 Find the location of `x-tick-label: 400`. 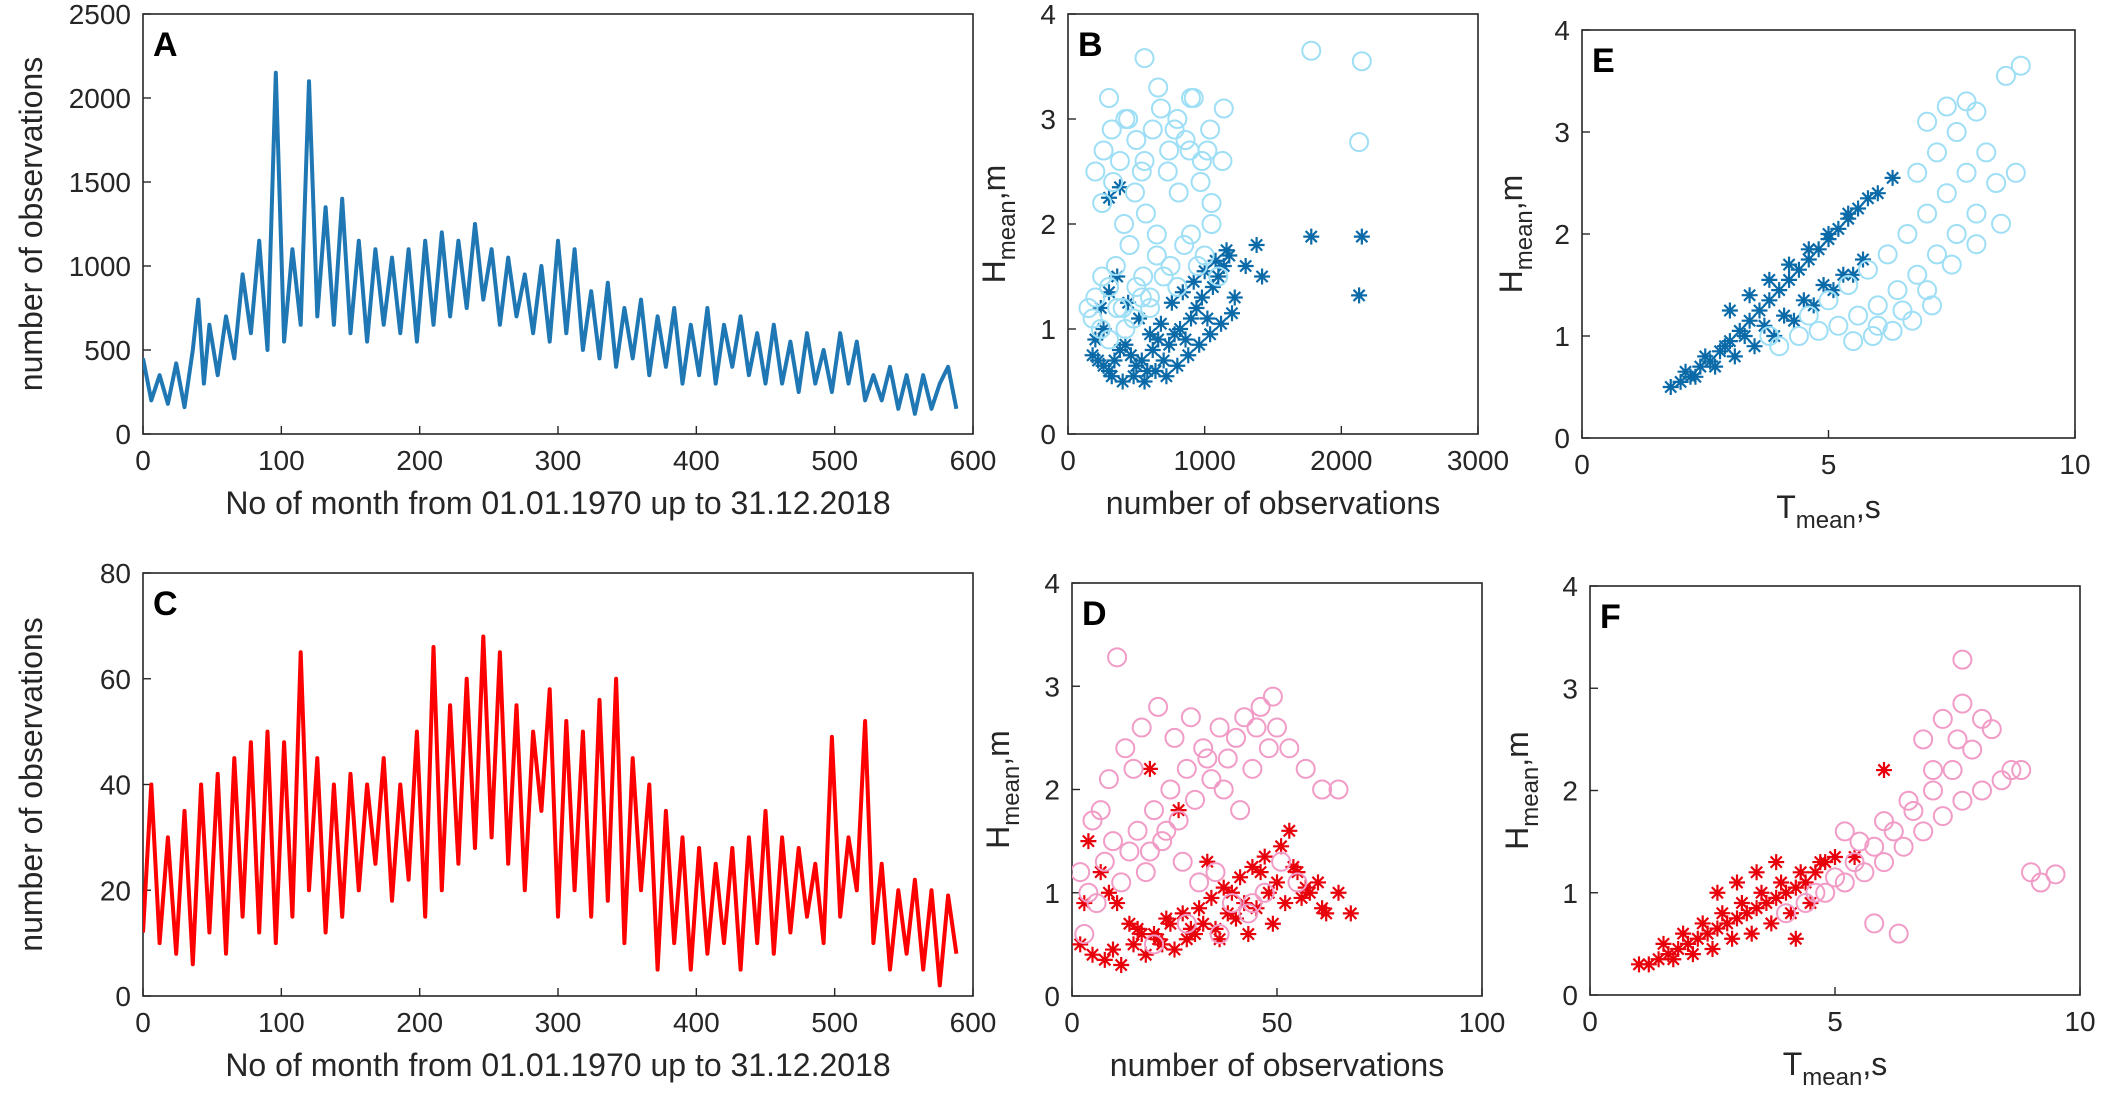

x-tick-label: 400 is located at coordinates (696, 1022).